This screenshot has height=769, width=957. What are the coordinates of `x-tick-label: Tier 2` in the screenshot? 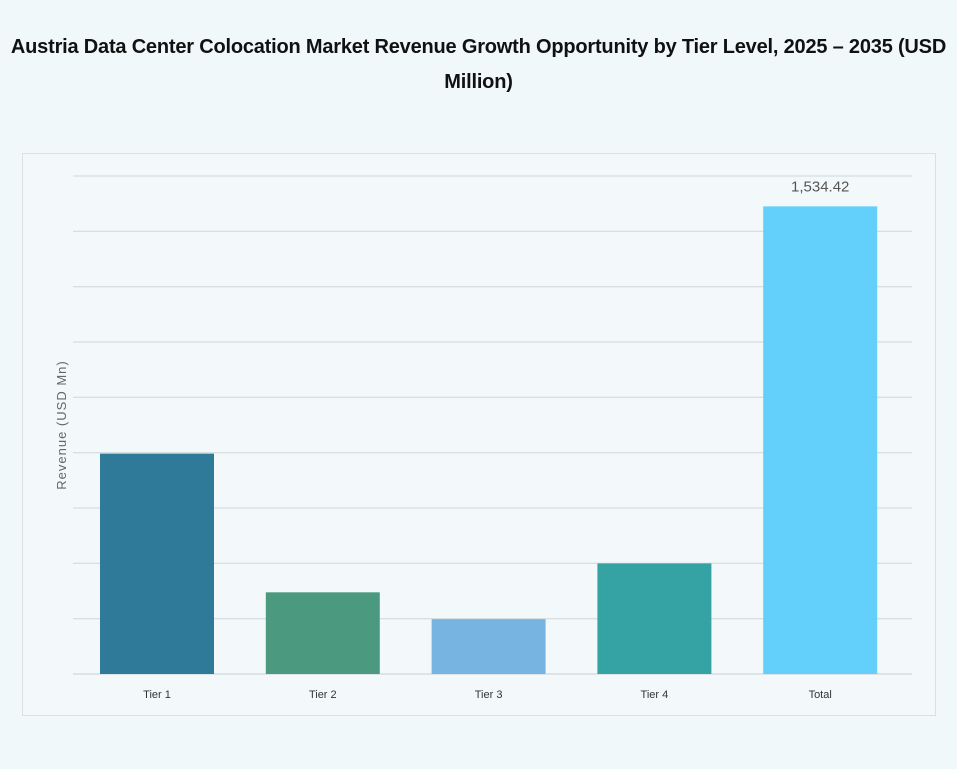 It's located at (323, 695).